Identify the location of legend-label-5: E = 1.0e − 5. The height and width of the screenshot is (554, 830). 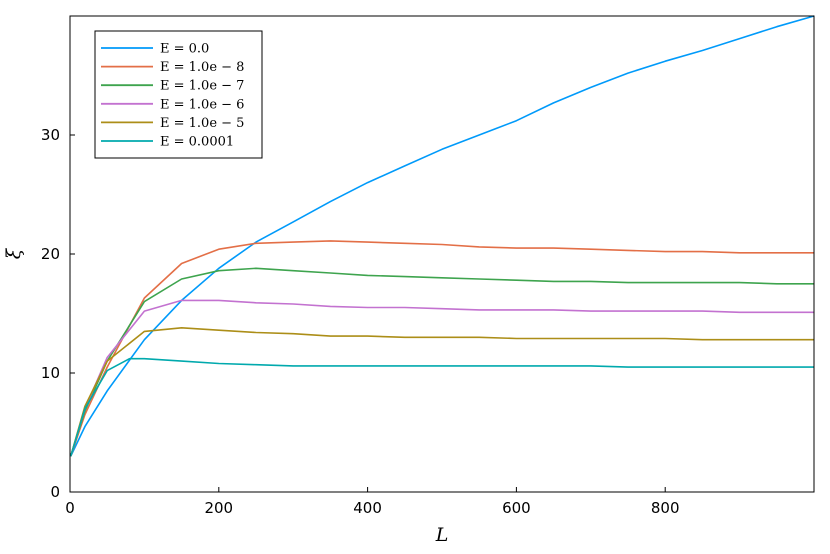
(202, 123).